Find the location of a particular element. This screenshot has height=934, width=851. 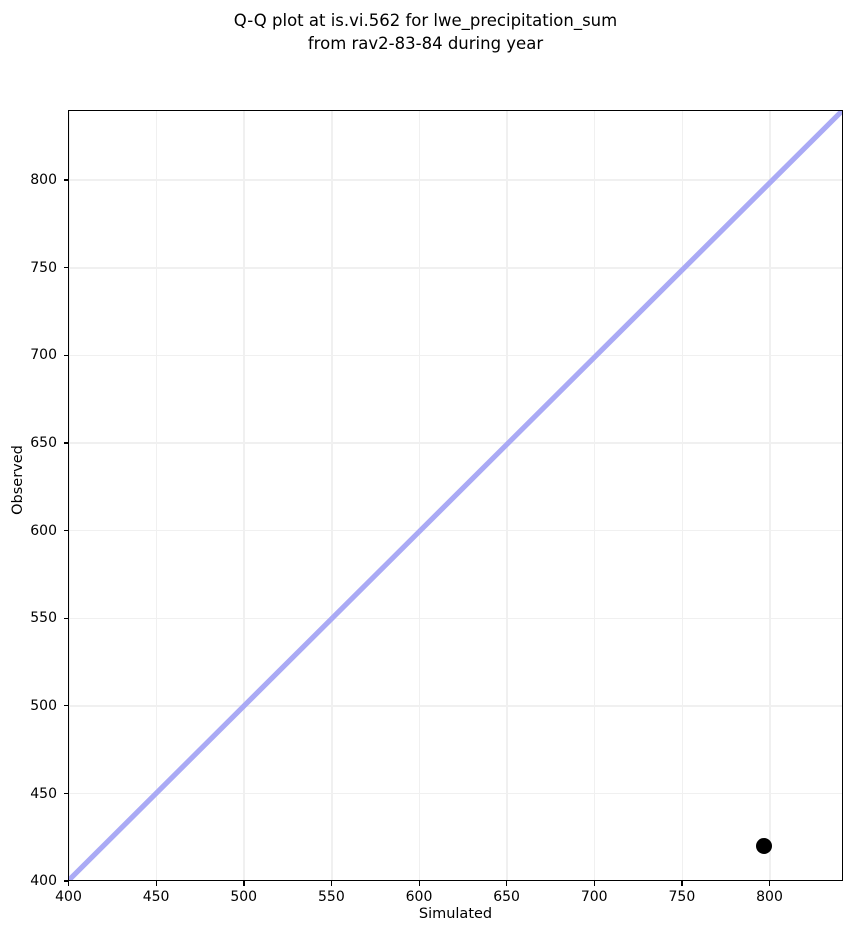

tick-label-y-650: 650 is located at coordinates (43, 443).